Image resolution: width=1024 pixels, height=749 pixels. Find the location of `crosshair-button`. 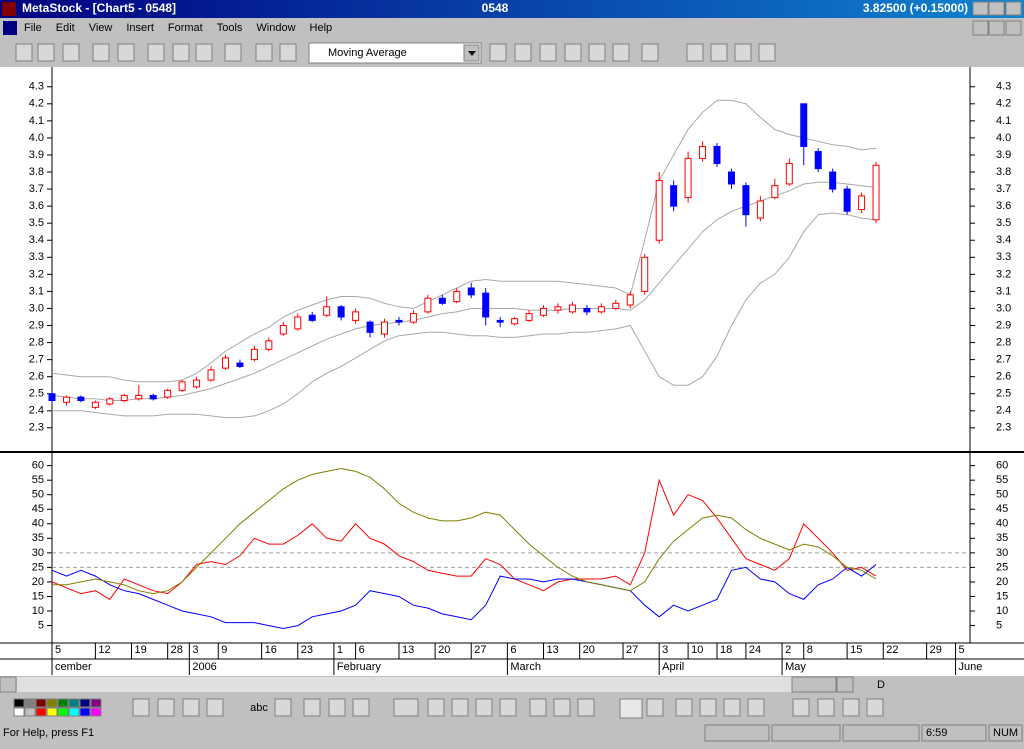

crosshair-button is located at coordinates (264, 52).